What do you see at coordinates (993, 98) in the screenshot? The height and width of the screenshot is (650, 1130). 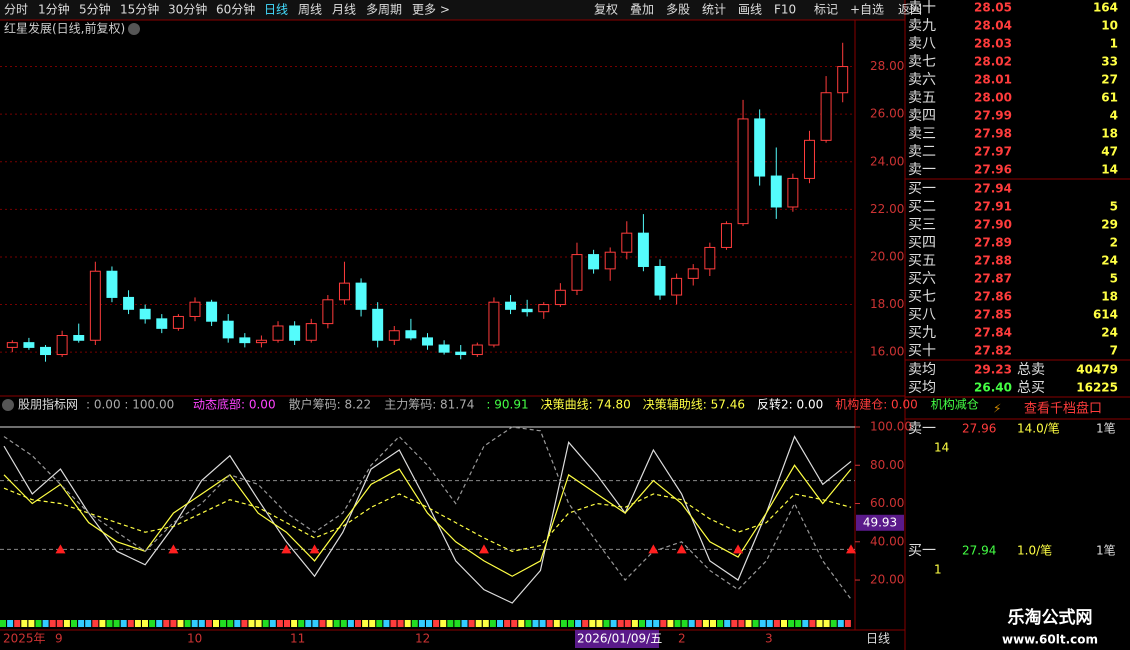 I see `ob-price: 28.00` at bounding box center [993, 98].